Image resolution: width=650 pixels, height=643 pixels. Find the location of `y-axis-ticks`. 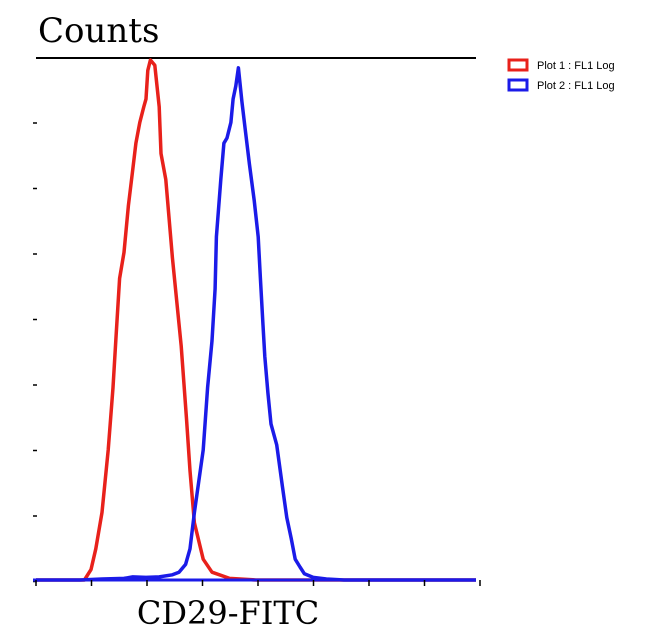

y-axis-ticks is located at coordinates (35, 352).